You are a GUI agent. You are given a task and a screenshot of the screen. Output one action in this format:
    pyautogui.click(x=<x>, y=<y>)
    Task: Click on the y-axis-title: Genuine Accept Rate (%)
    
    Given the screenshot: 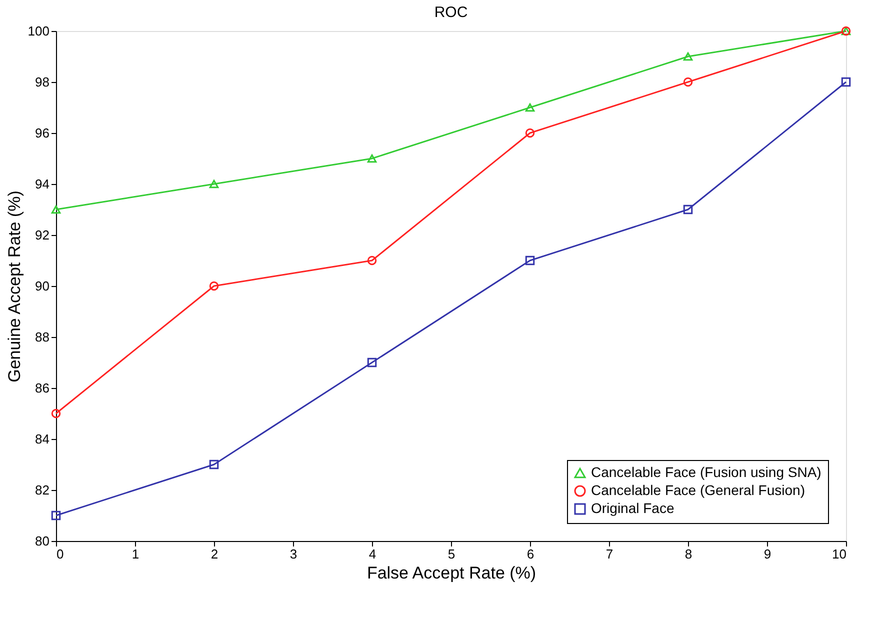 What is the action you would take?
    pyautogui.click(x=14, y=286)
    